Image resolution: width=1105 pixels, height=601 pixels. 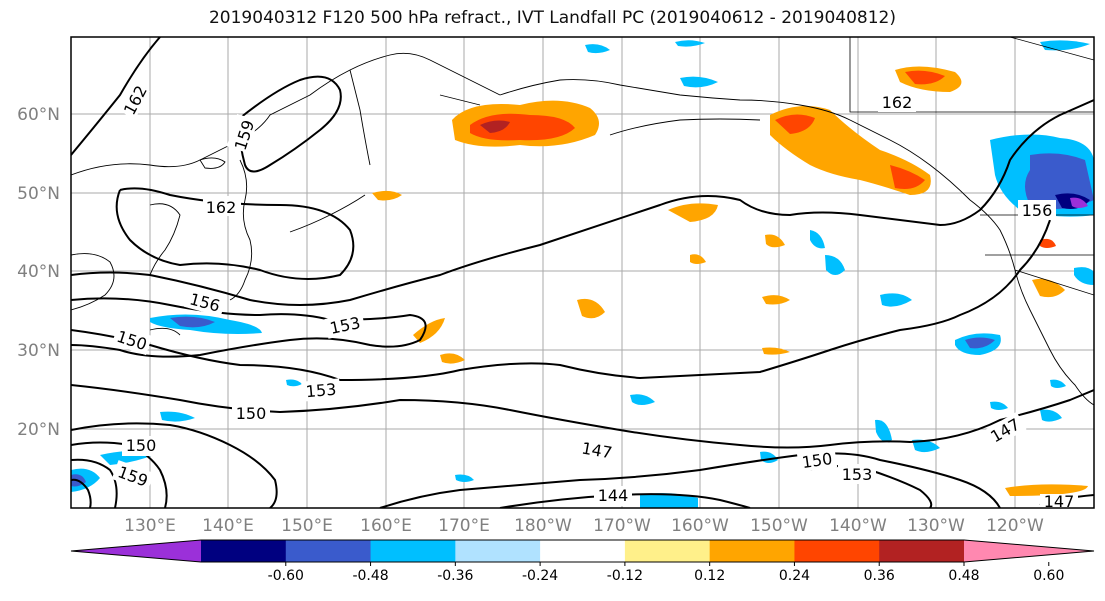 What do you see at coordinates (622, 526) in the screenshot?
I see `lon-label: 170°W` at bounding box center [622, 526].